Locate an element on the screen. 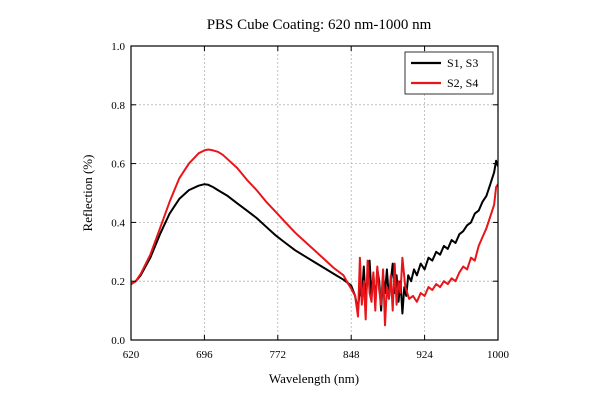  legend: S1, S3 S2, S4 is located at coordinates (449, 73).